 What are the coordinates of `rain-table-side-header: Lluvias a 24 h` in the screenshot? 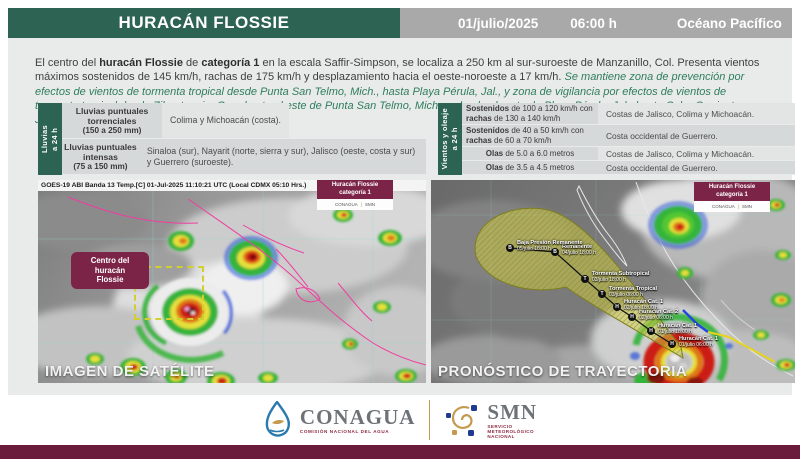 It's located at (50, 139).